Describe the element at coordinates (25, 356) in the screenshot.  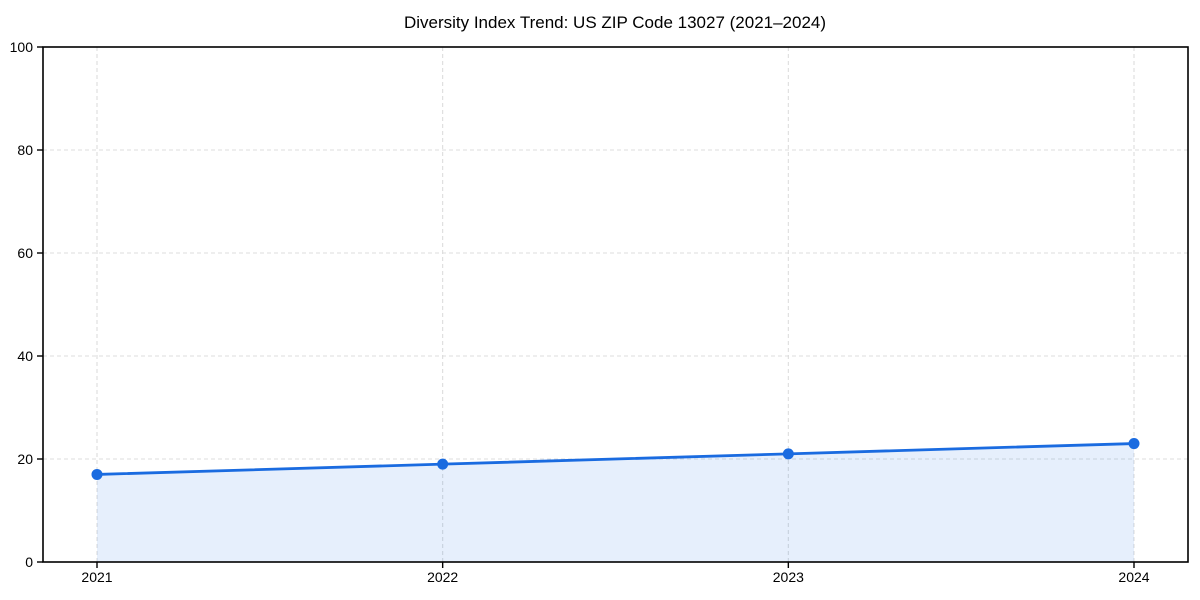
I see `y-tick-label: 40` at that location.